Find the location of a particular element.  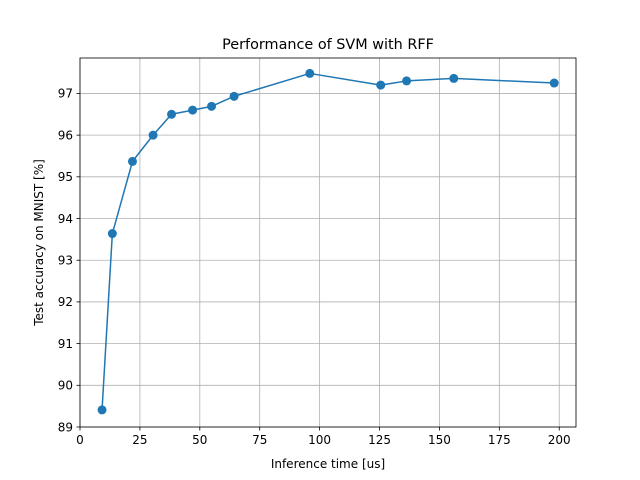

y-tick-label: 89 is located at coordinates (65, 427).